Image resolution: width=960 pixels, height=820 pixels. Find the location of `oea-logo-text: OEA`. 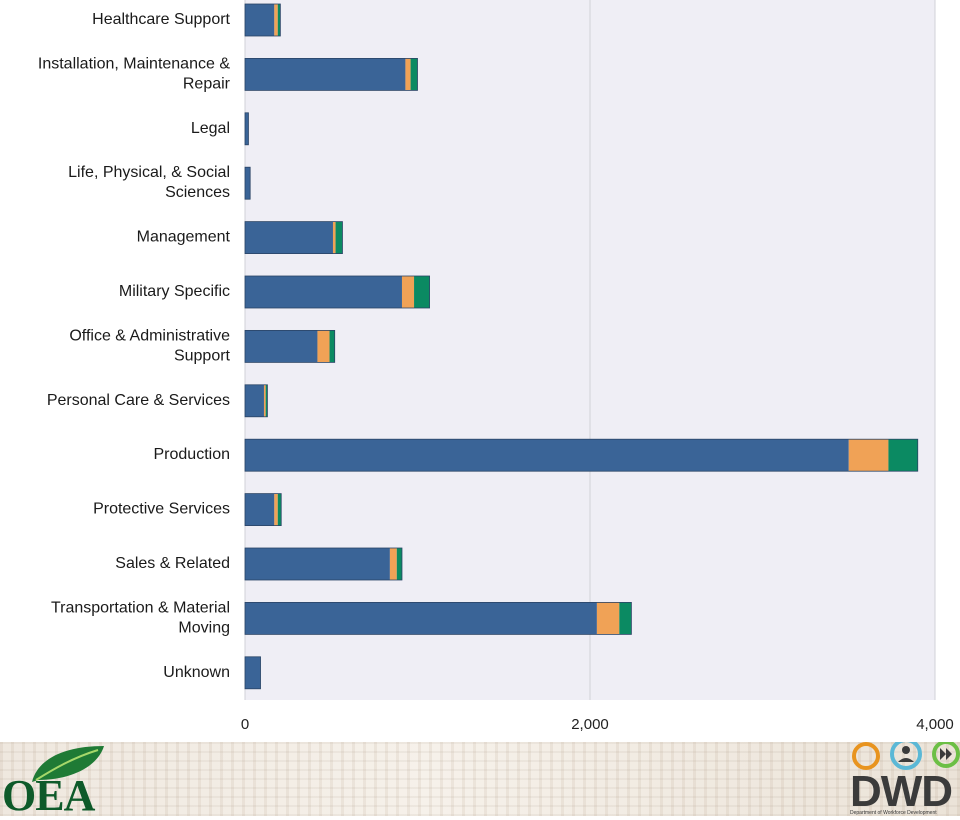

oea-logo-text: OEA is located at coordinates (48, 795).